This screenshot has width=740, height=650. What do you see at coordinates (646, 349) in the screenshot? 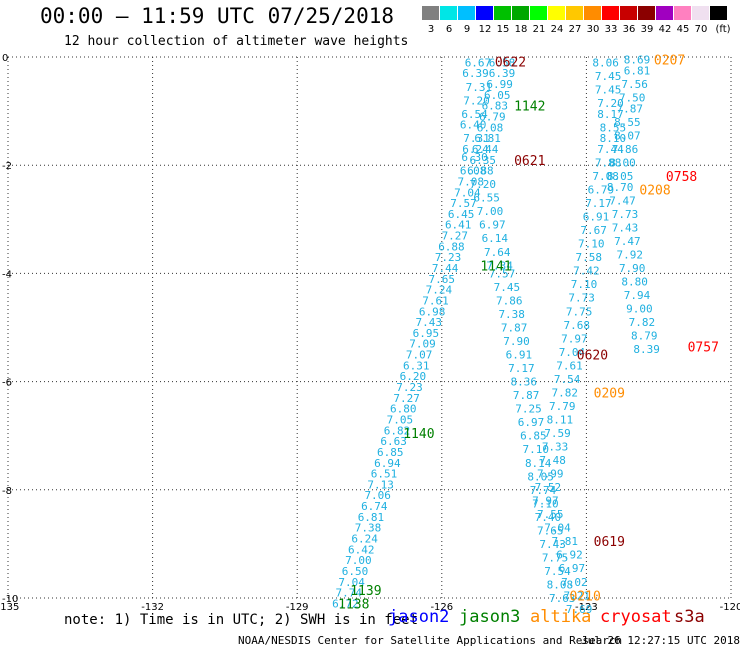
I see `wave-height-point: 8.39` at bounding box center [646, 349].